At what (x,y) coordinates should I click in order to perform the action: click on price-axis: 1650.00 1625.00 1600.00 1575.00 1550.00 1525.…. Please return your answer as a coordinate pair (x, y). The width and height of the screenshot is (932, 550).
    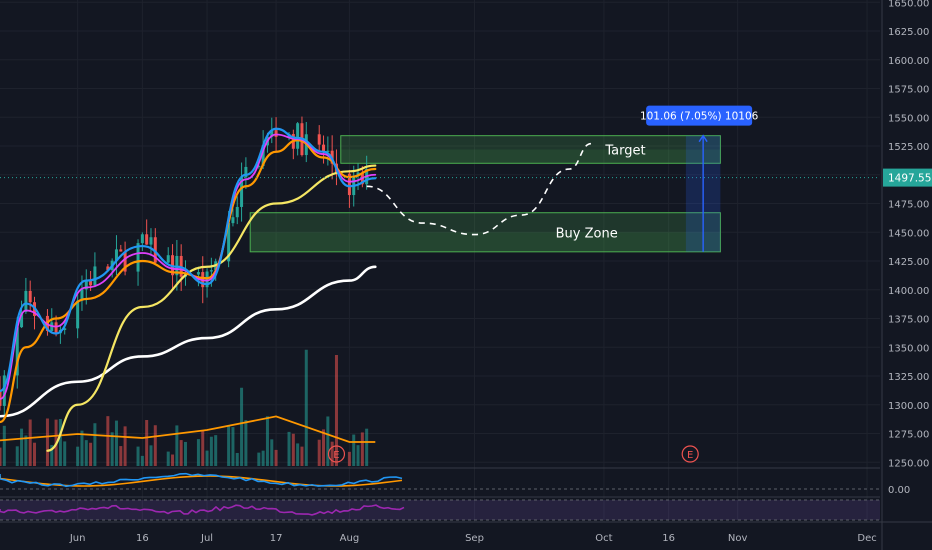
    Looking at the image, I should click on (906, 275).